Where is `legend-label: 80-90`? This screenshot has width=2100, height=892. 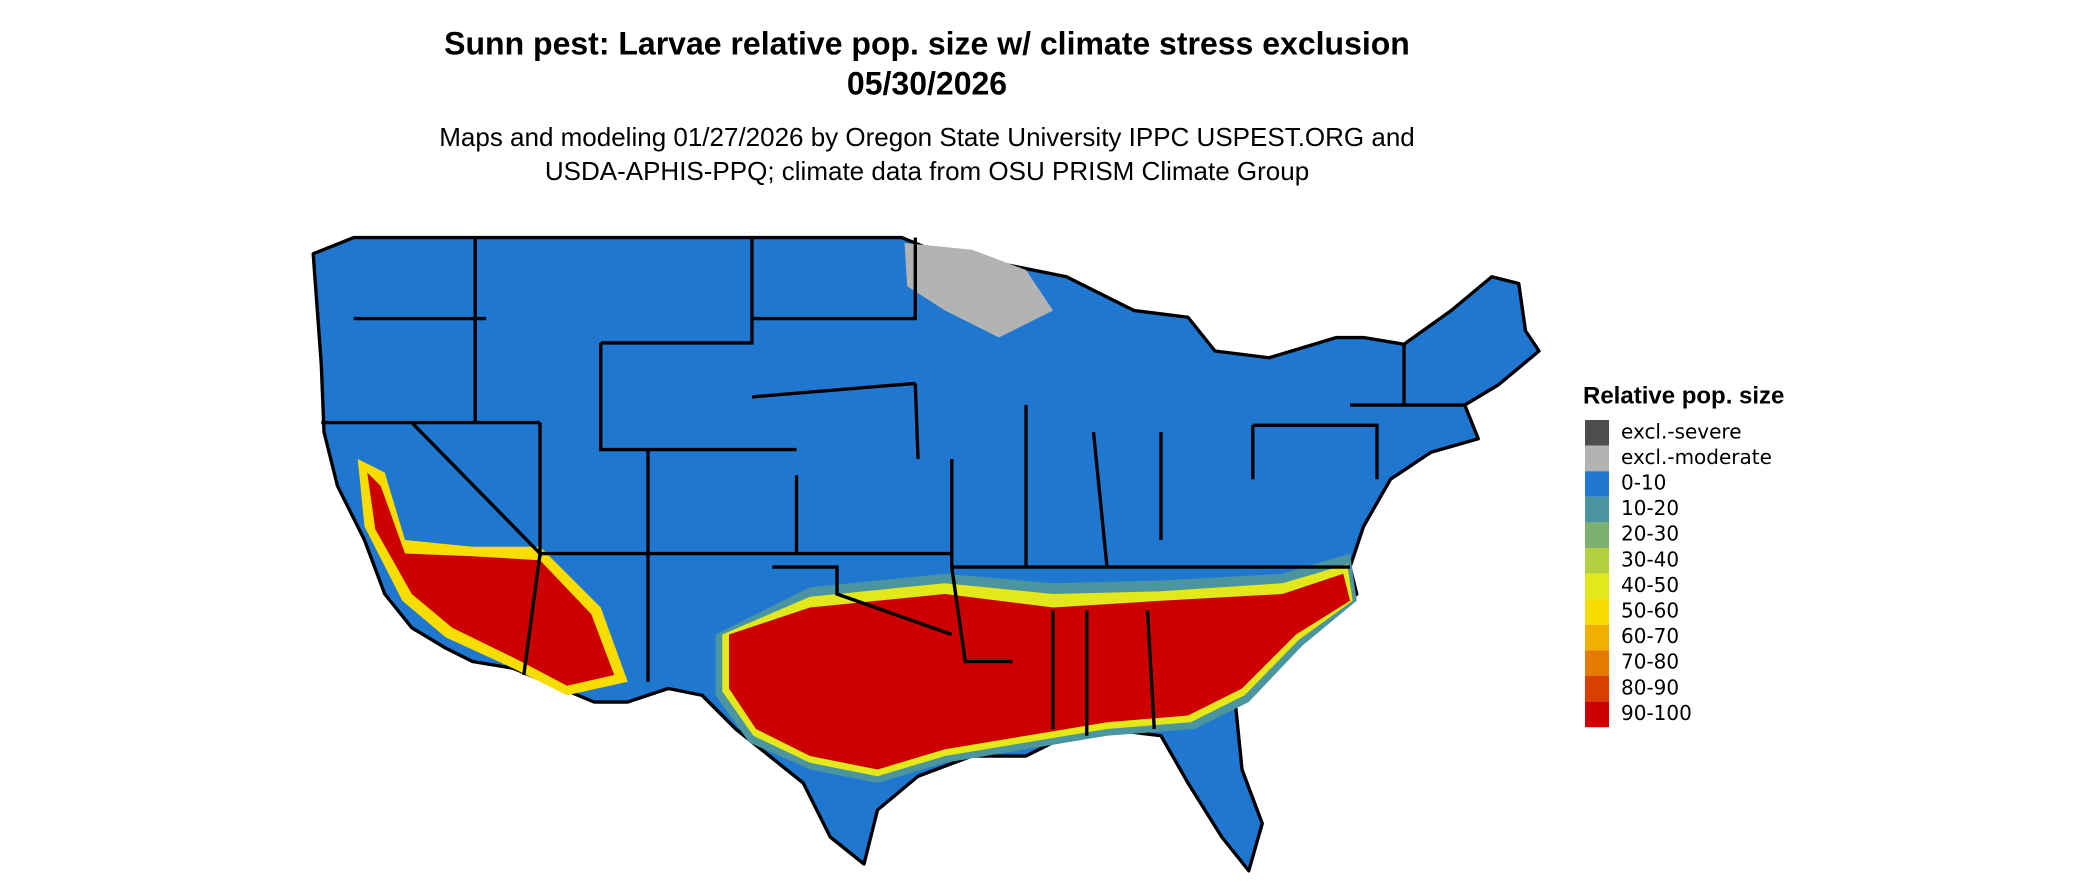
legend-label: 80-90 is located at coordinates (1650, 687).